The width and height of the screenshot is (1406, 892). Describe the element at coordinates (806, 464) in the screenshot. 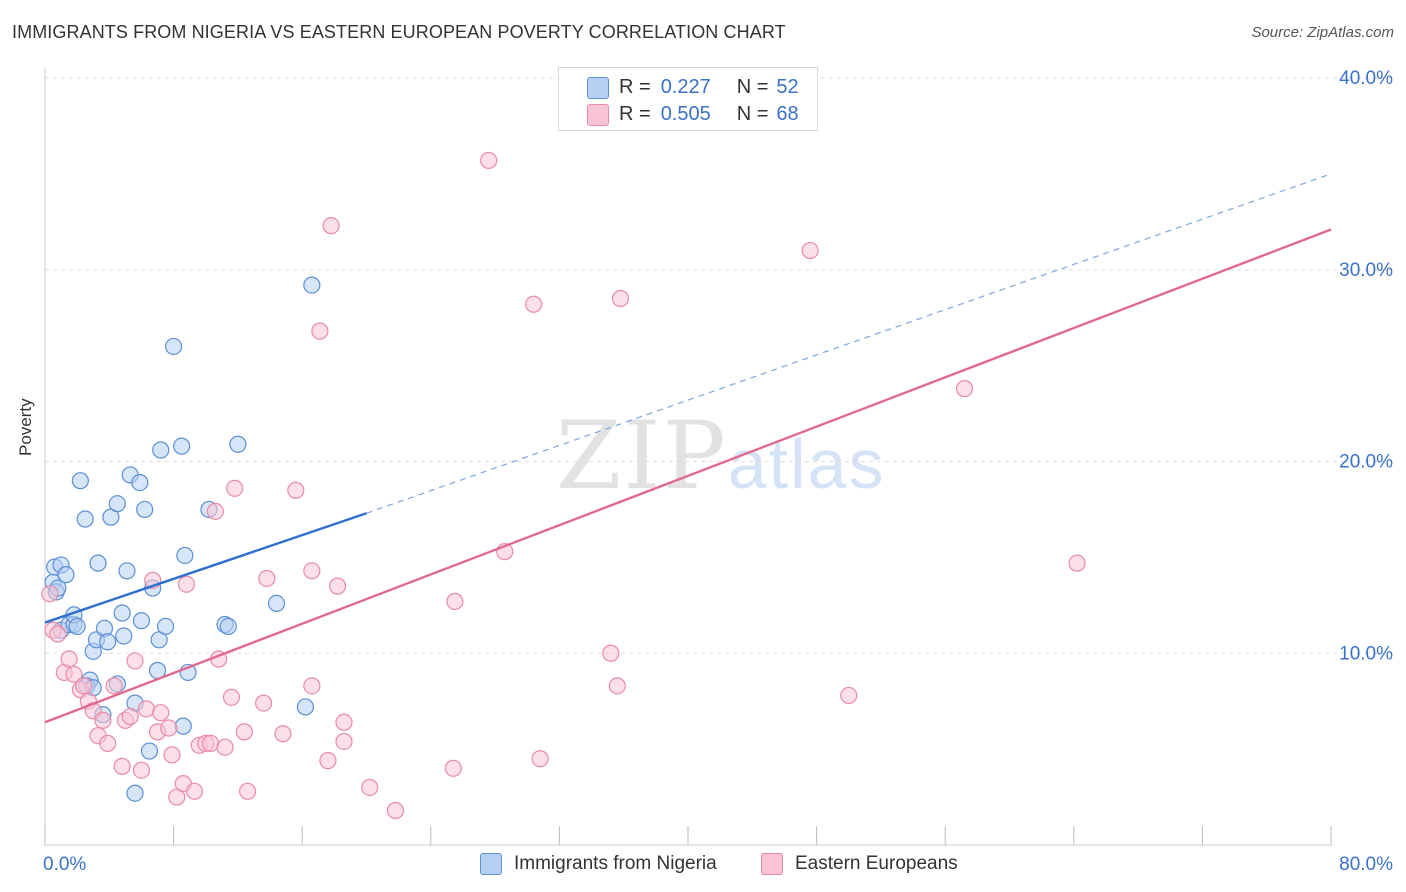

I see `watermark-atlas: atlas` at that location.